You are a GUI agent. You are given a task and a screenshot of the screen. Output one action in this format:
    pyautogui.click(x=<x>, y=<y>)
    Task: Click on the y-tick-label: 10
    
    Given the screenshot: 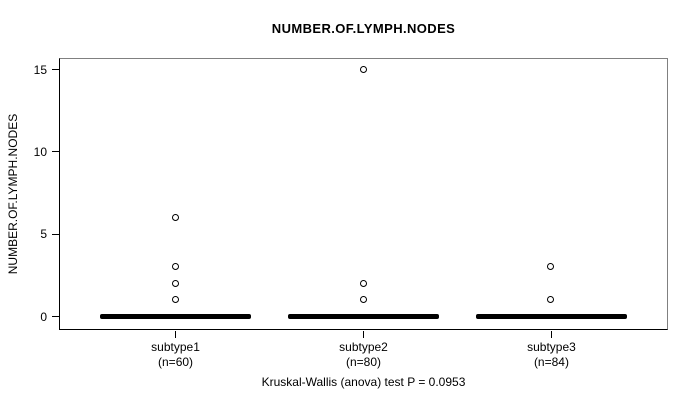 What is the action you would take?
    pyautogui.click(x=40, y=151)
    